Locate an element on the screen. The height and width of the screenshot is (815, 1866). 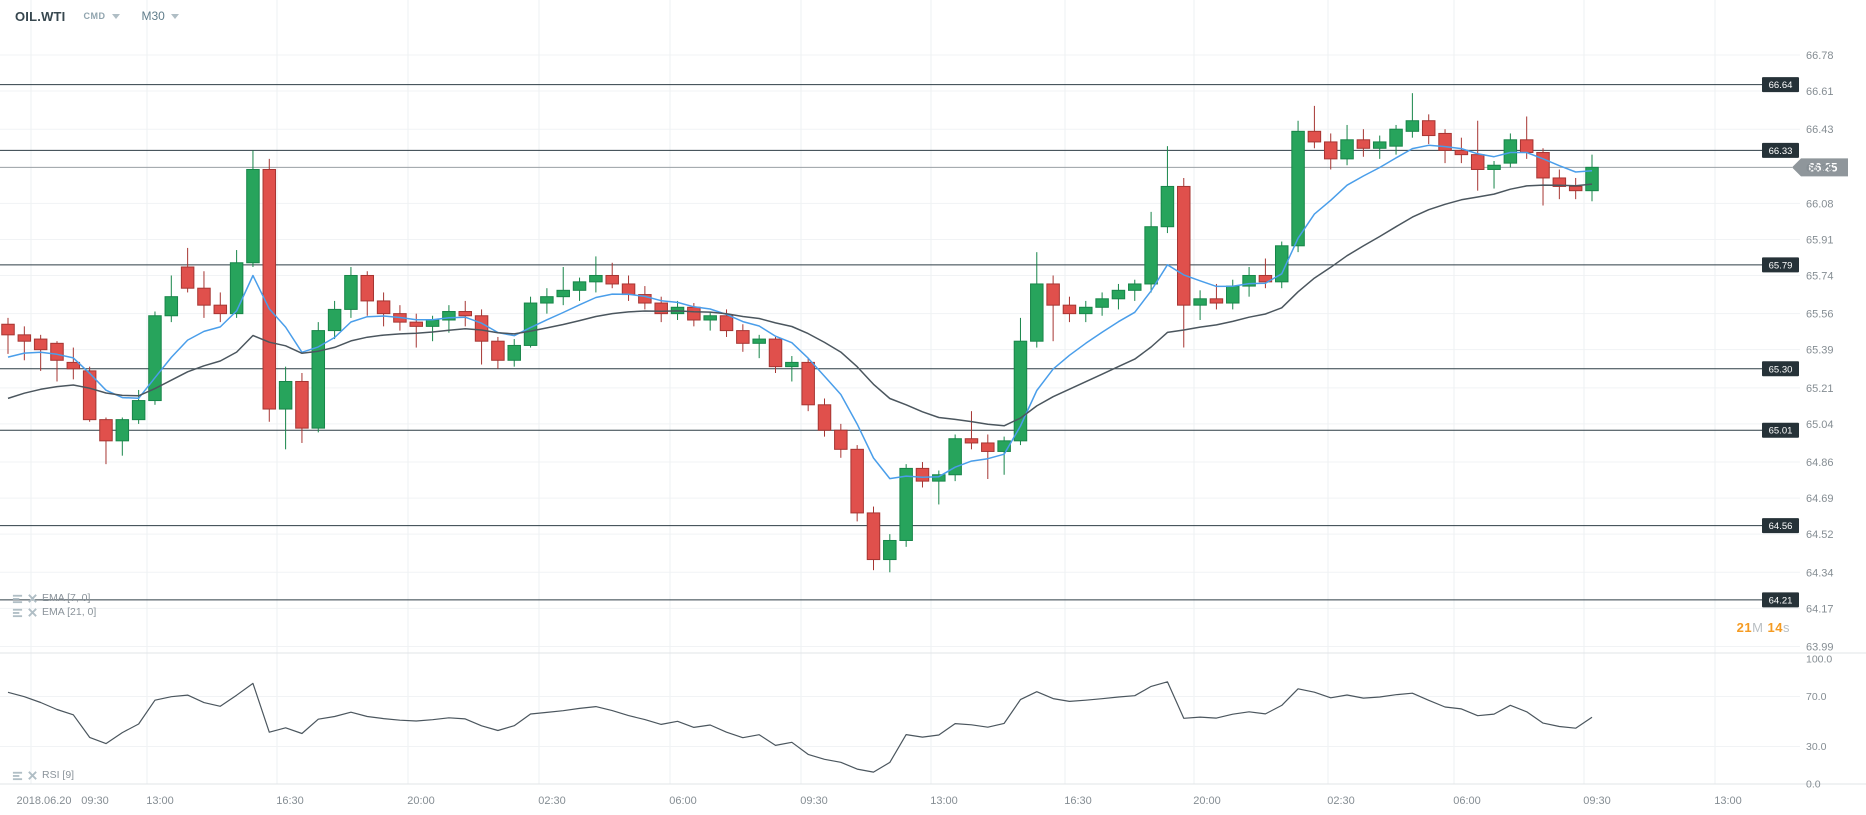
market-caret-icon is located at coordinates (115, 16).